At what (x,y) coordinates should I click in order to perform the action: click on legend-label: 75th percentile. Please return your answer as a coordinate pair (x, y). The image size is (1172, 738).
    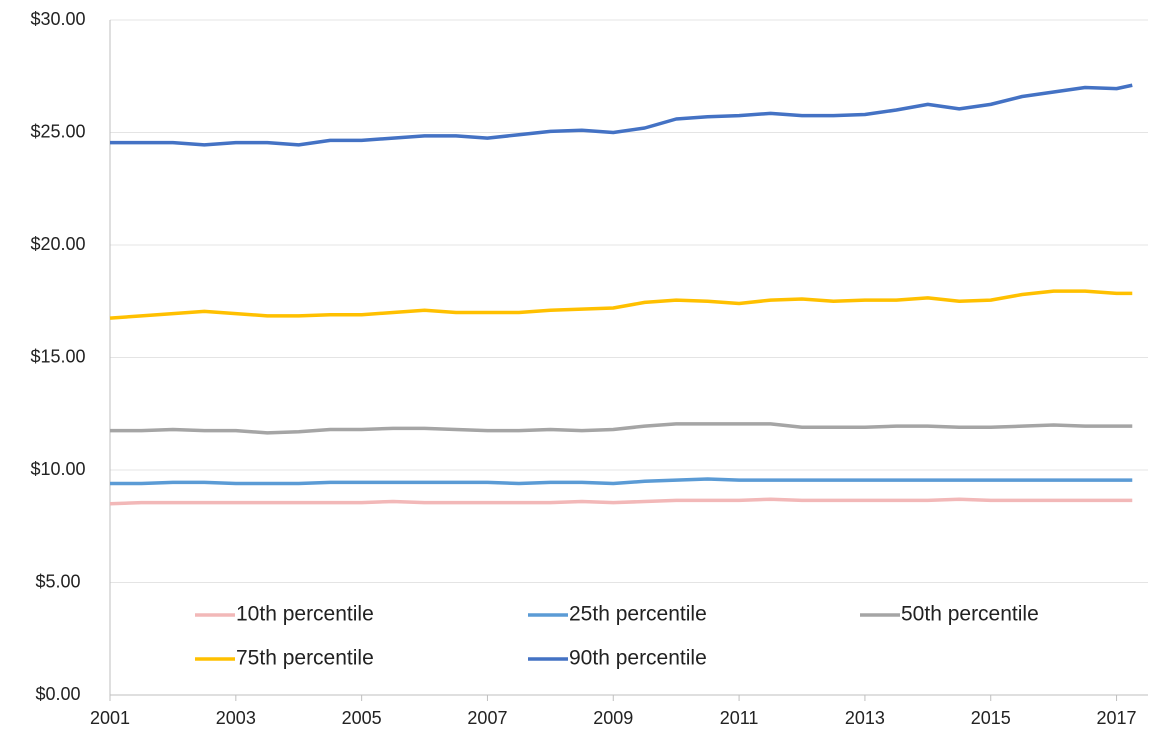
    Looking at the image, I should click on (305, 658).